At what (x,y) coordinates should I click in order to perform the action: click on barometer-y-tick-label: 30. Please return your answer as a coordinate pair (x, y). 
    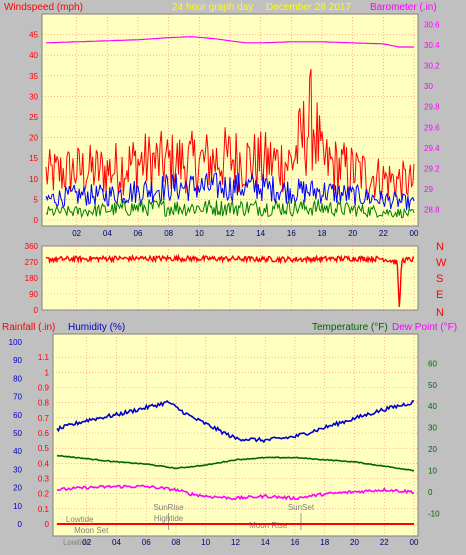
    Looking at the image, I should click on (428, 86).